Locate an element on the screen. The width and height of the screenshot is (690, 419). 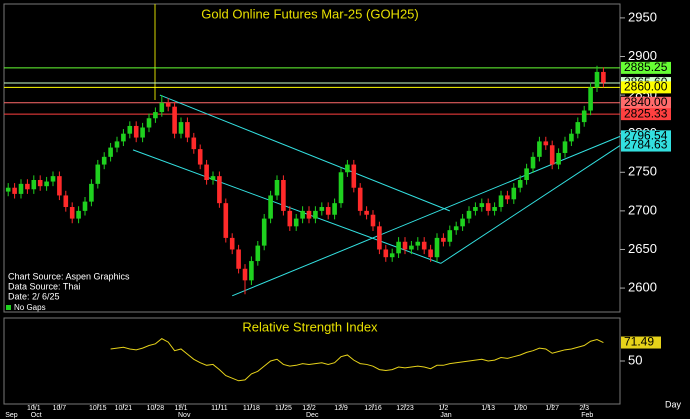
period-label: Day is located at coordinates (673, 404).